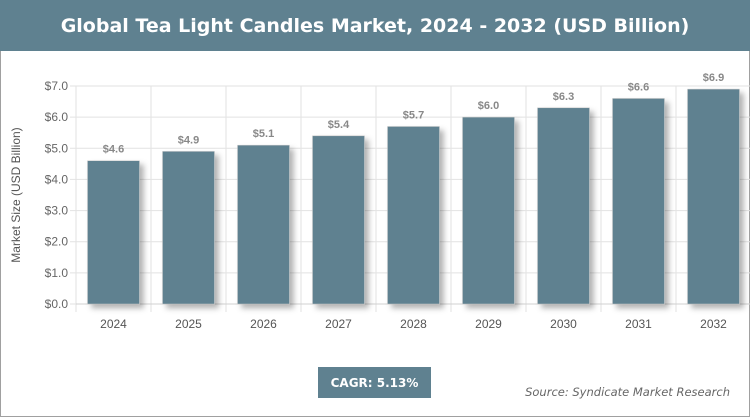  I want to click on cagr-badge: CAGR: 5.13%, so click(374, 382).